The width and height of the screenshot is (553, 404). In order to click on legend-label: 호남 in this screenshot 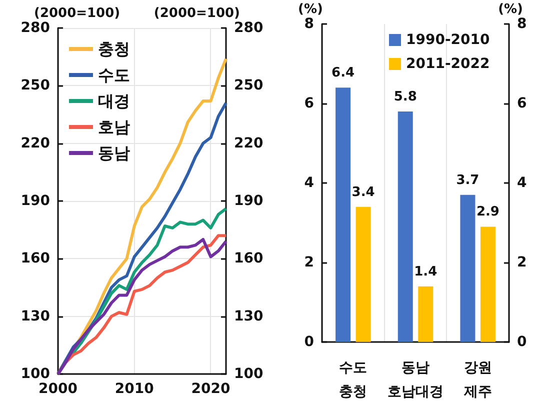, I will do `click(114, 127)`.